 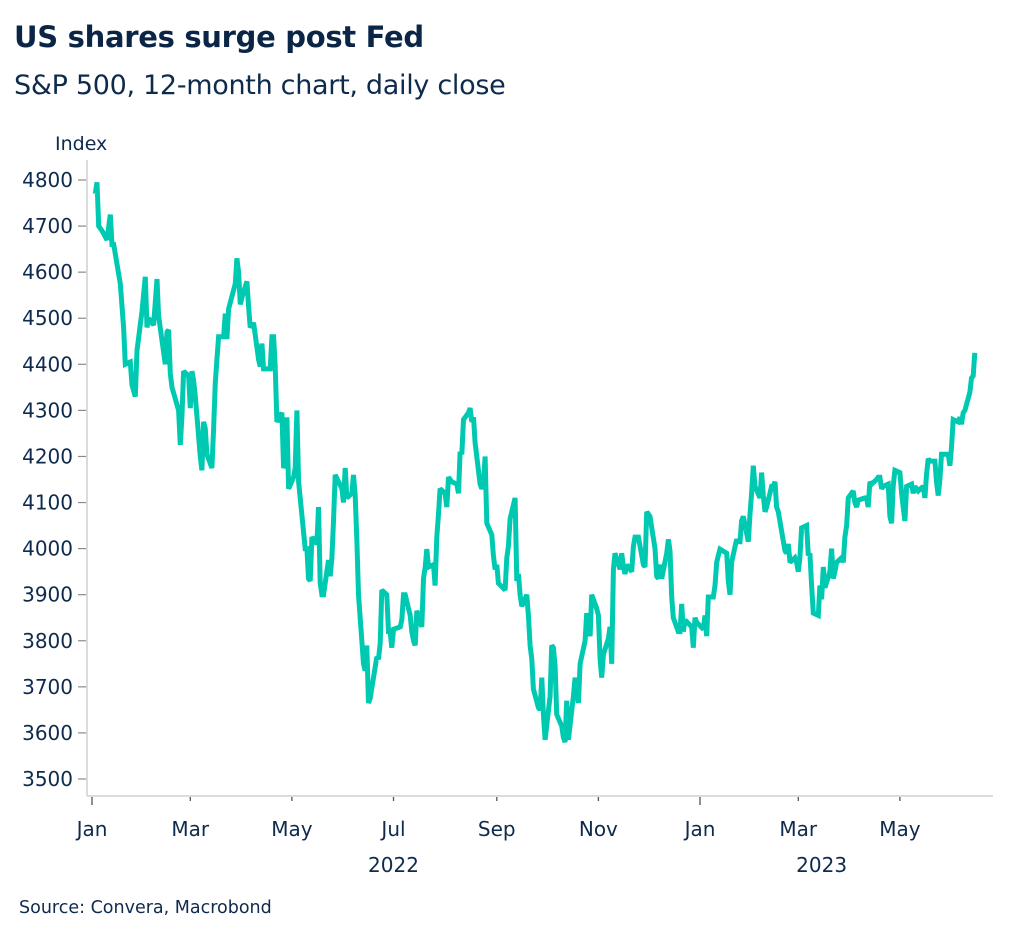 What do you see at coordinates (47, 641) in the screenshot?
I see `y-tick-label: 3800` at bounding box center [47, 641].